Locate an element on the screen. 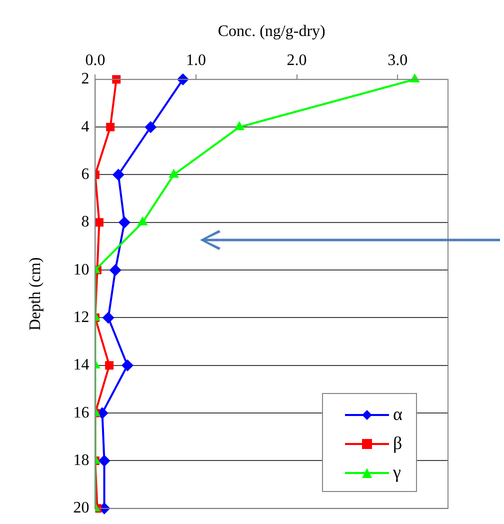 The height and width of the screenshot is (524, 504). x-tick-label: 2.0 is located at coordinates (296, 61).